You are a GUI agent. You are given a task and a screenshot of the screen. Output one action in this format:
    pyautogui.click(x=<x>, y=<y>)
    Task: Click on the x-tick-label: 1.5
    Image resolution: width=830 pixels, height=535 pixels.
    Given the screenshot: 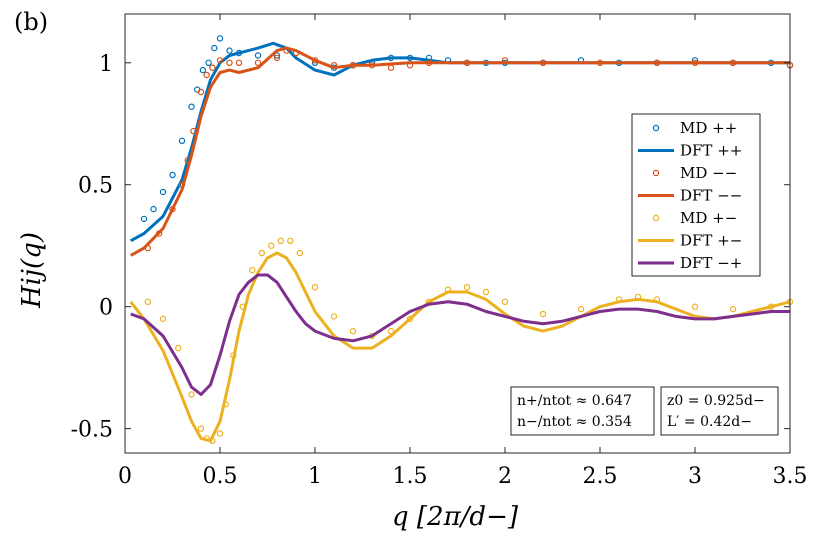 What is the action you would take?
    pyautogui.click(x=410, y=476)
    